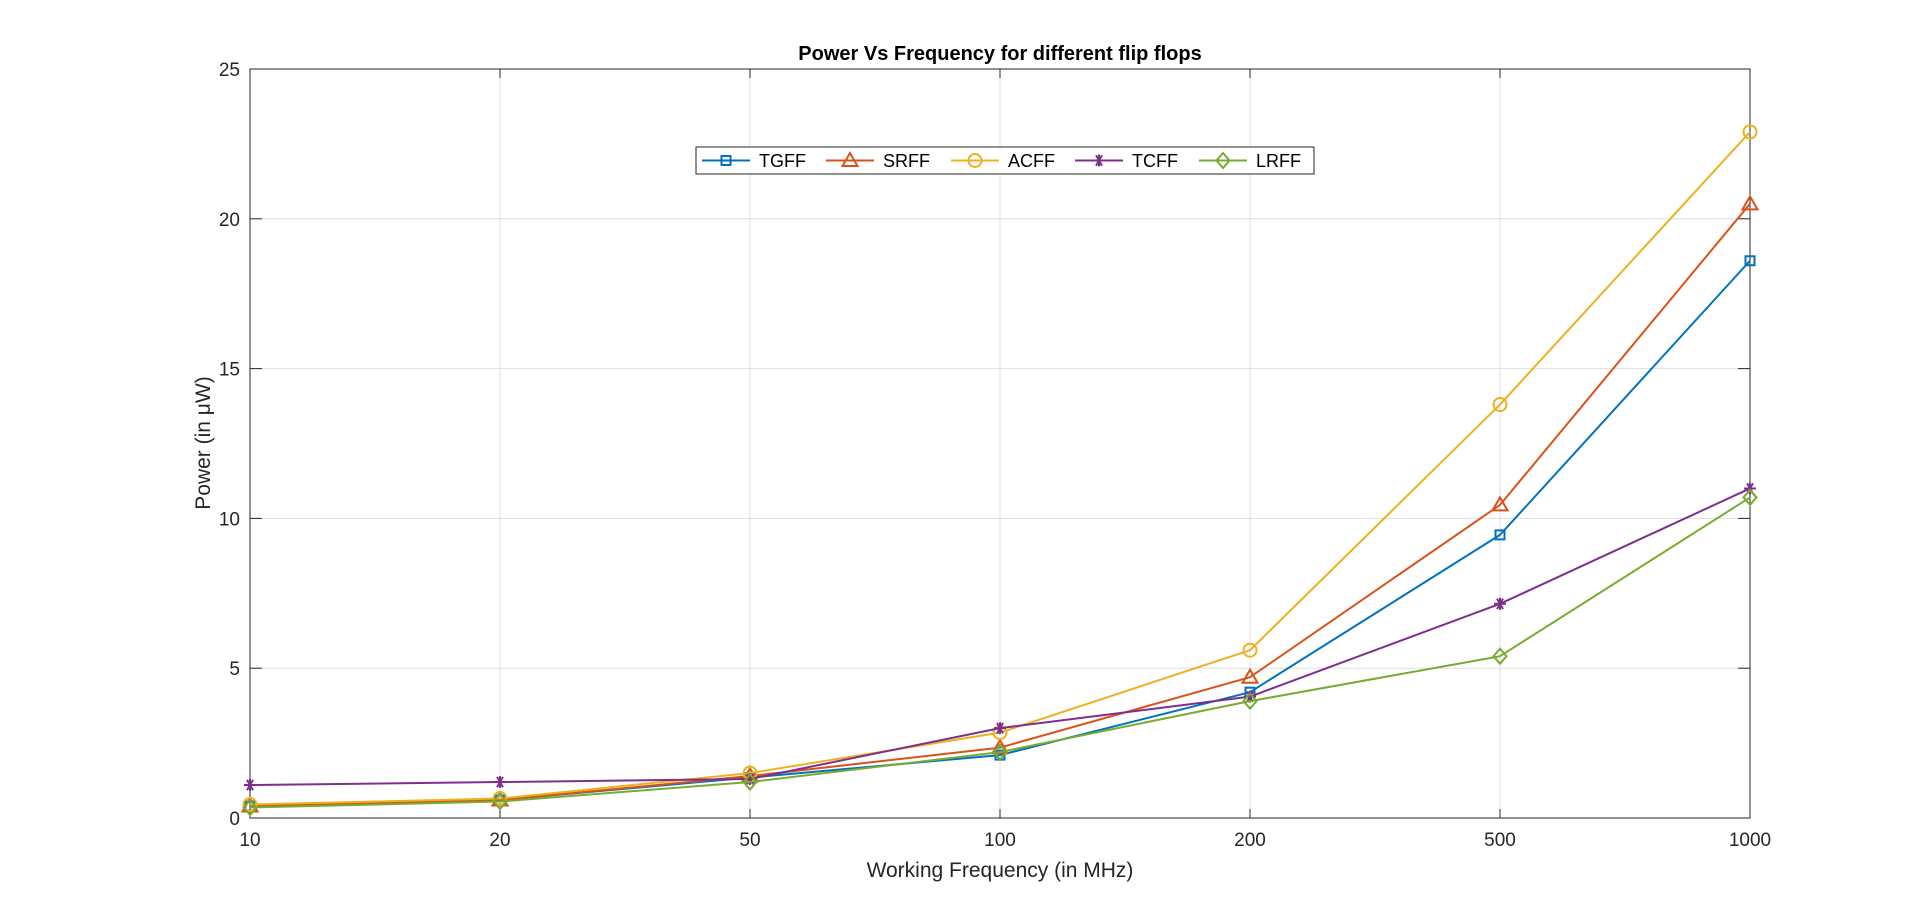 This screenshot has height=911, width=1920. I want to click on legend-label: TCFF, so click(1155, 161).